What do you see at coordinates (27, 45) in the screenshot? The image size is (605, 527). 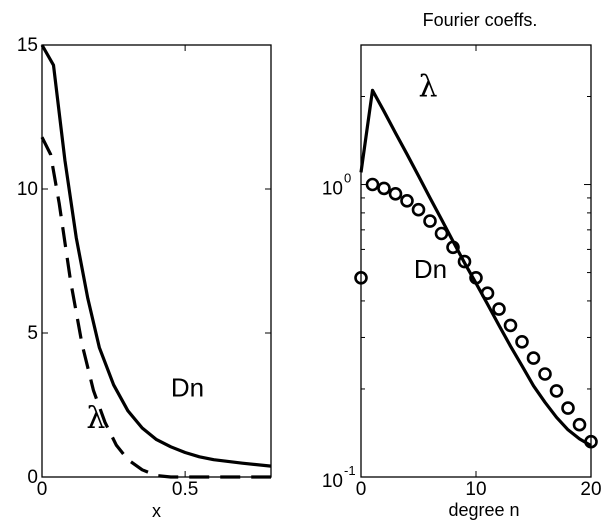 I see `left-y-tick-label: 15` at bounding box center [27, 45].